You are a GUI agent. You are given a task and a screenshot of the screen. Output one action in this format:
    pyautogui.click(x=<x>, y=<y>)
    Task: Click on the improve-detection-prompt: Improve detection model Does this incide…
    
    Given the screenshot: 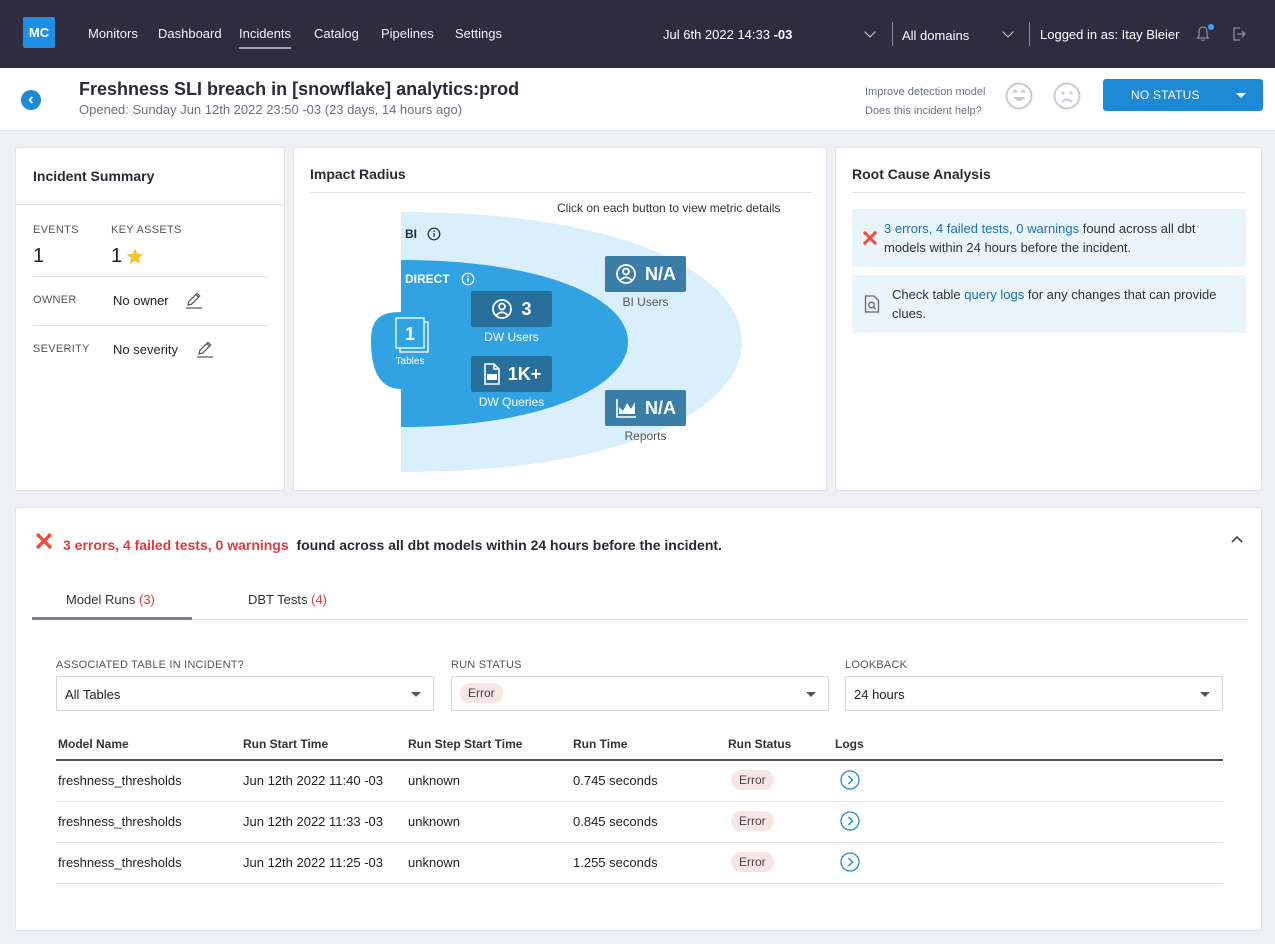 What is the action you would take?
    pyautogui.click(x=925, y=102)
    